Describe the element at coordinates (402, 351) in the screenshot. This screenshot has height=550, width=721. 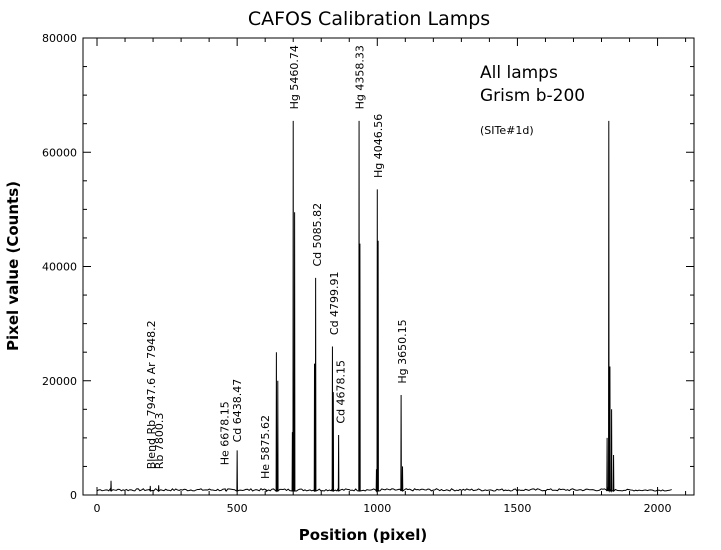
I see `peak-label-11: Hg 3650.15` at that location.